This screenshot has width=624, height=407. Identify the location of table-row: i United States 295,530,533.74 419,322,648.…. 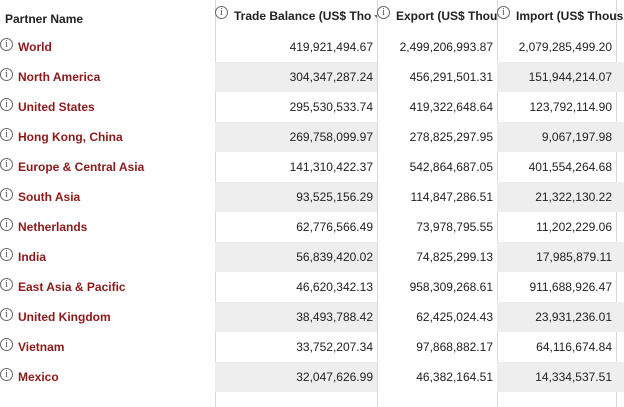
(312, 107).